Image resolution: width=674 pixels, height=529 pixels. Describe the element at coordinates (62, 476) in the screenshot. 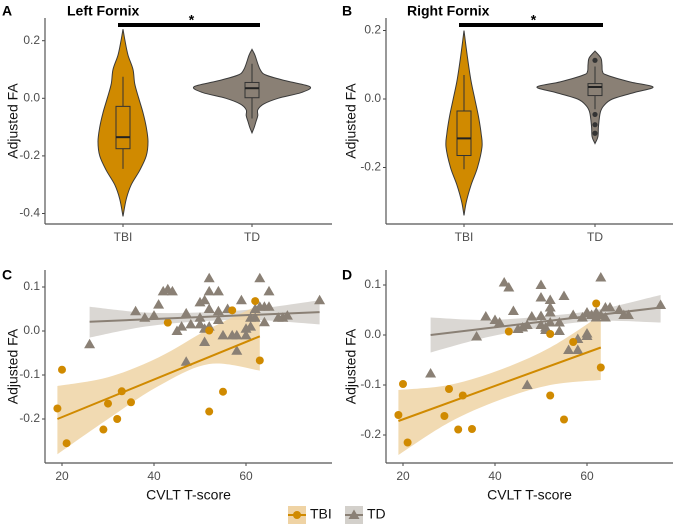

I see `x-tick-label: 20` at that location.